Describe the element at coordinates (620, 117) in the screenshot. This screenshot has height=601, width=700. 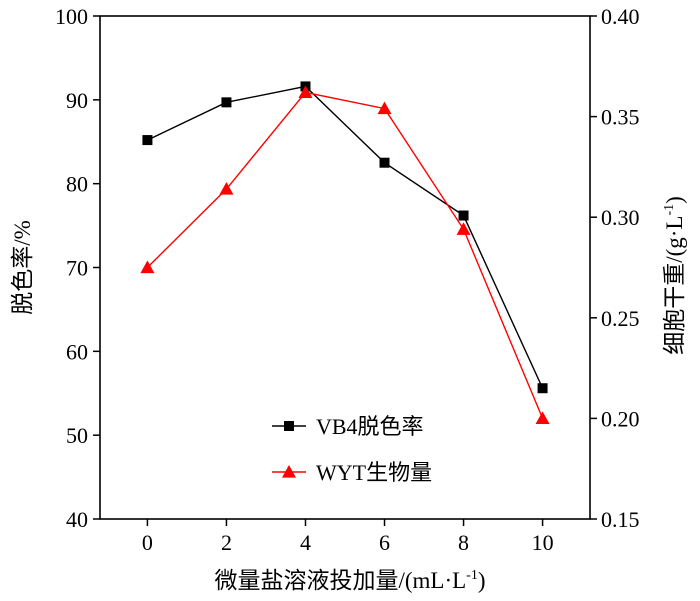
I see `y-right-tick-label: 0.35` at that location.